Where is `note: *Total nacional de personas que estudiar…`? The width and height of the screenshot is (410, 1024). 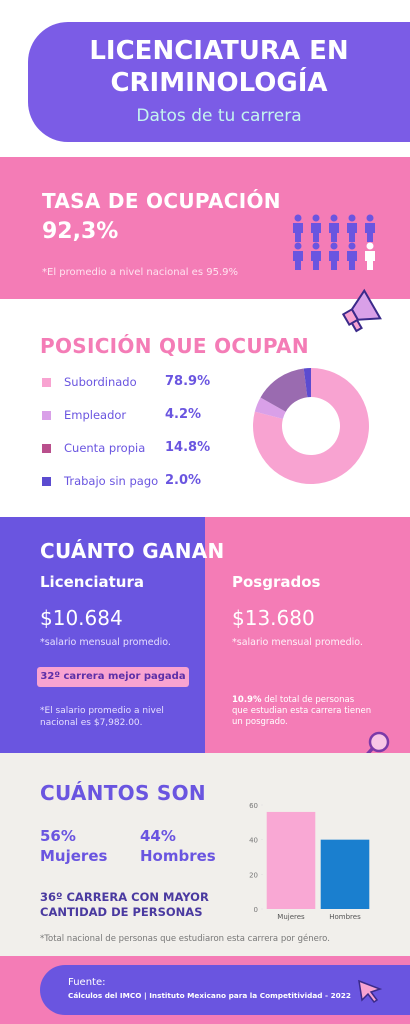
note: *Total nacional de personas que estudiar… is located at coordinates (185, 939).